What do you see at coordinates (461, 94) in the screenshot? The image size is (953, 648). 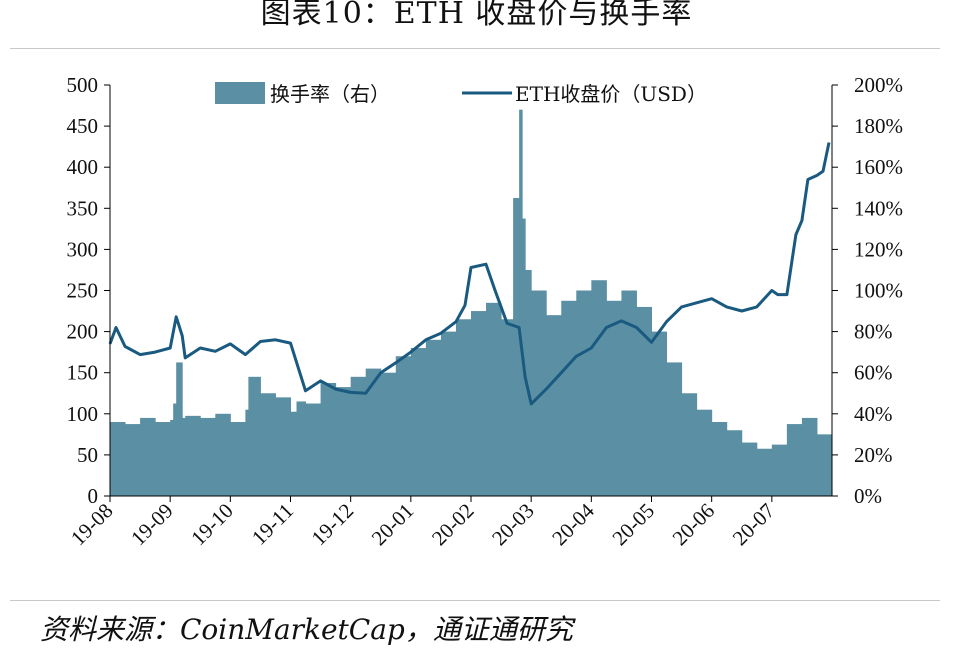 I see `legend: 换手率（右） ETH收盘价（USD）` at bounding box center [461, 94].